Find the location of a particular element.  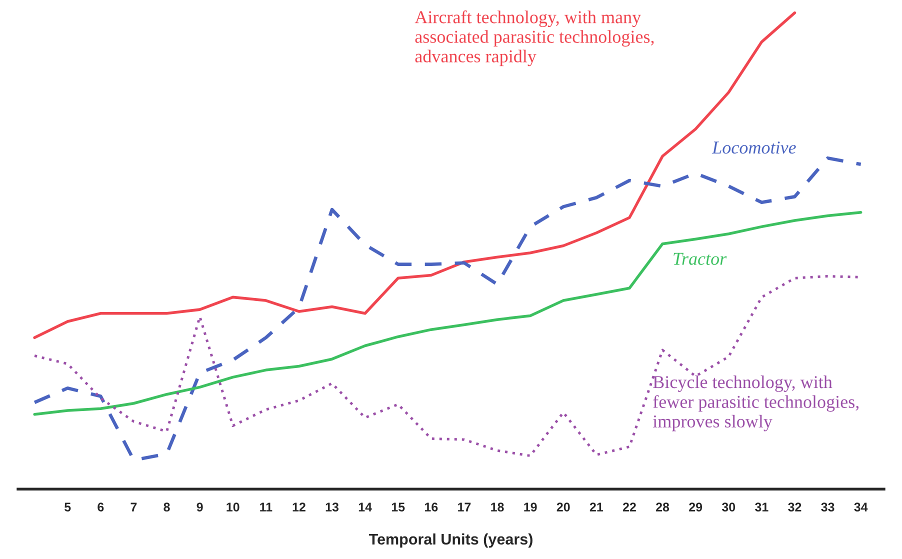

x-tick-label: 6 is located at coordinates (101, 507).